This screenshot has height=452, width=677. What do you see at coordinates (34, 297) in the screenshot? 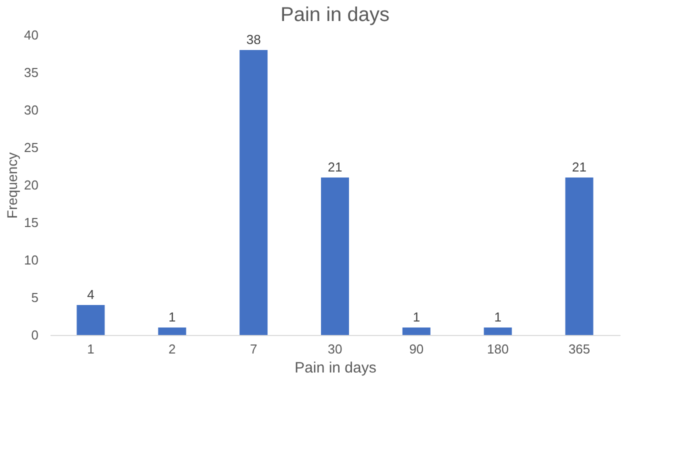
I see `y-tick-label: 5` at bounding box center [34, 297].